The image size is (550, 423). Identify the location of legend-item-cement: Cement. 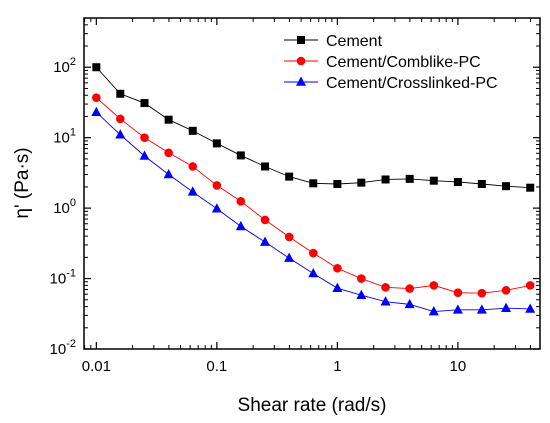
(333, 41).